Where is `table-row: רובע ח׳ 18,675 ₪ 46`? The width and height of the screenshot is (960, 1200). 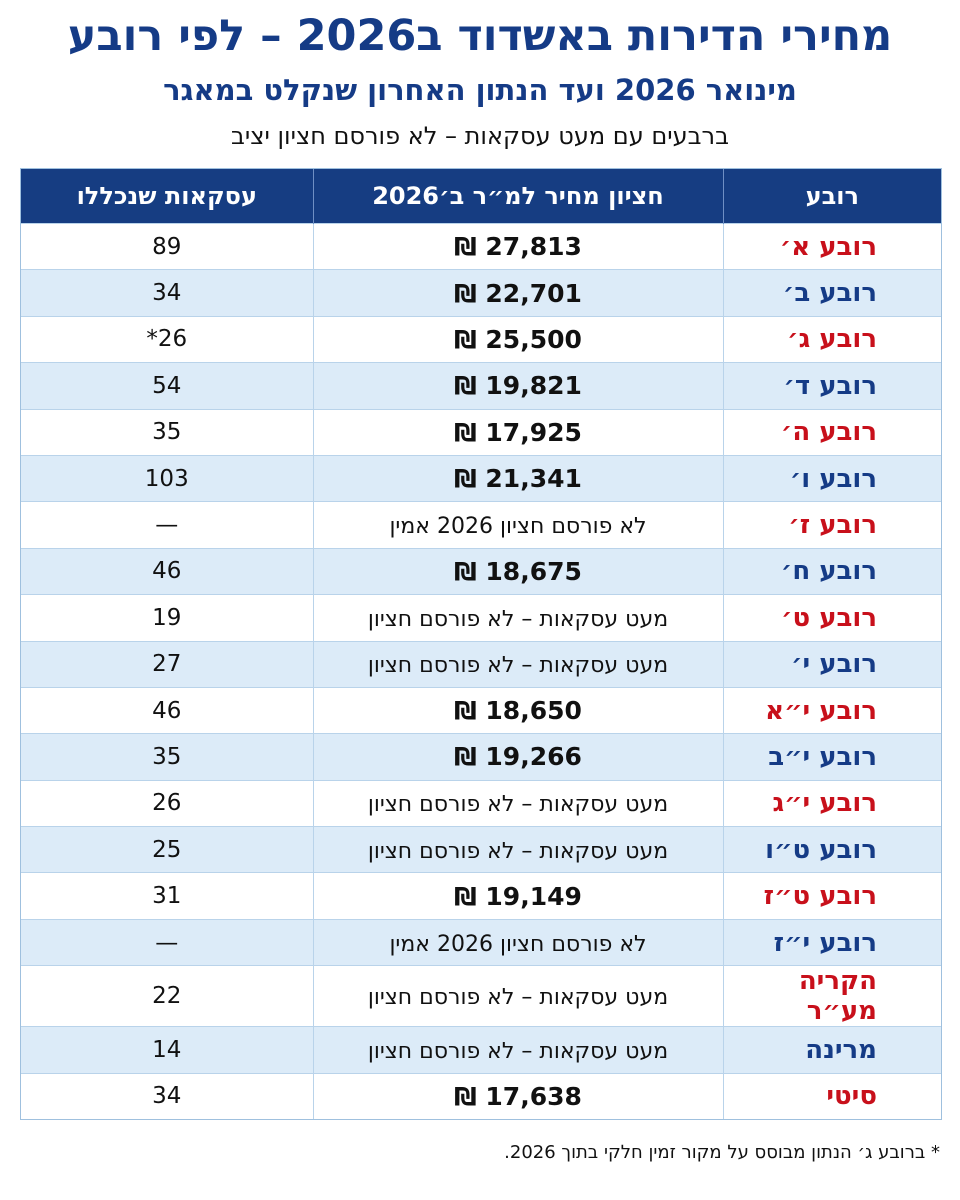 table-row: רובע ח׳ 18,675 ₪ 46 is located at coordinates (481, 571).